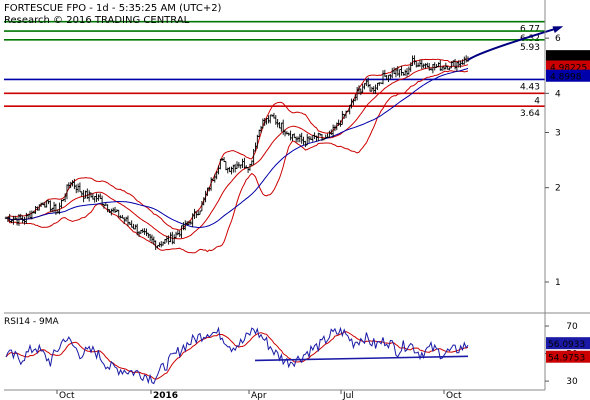 The height and width of the screenshot is (400, 590). What do you see at coordinates (568, 68) in the screenshot?
I see `price-badge-label-1: 4.98225` at bounding box center [568, 68].